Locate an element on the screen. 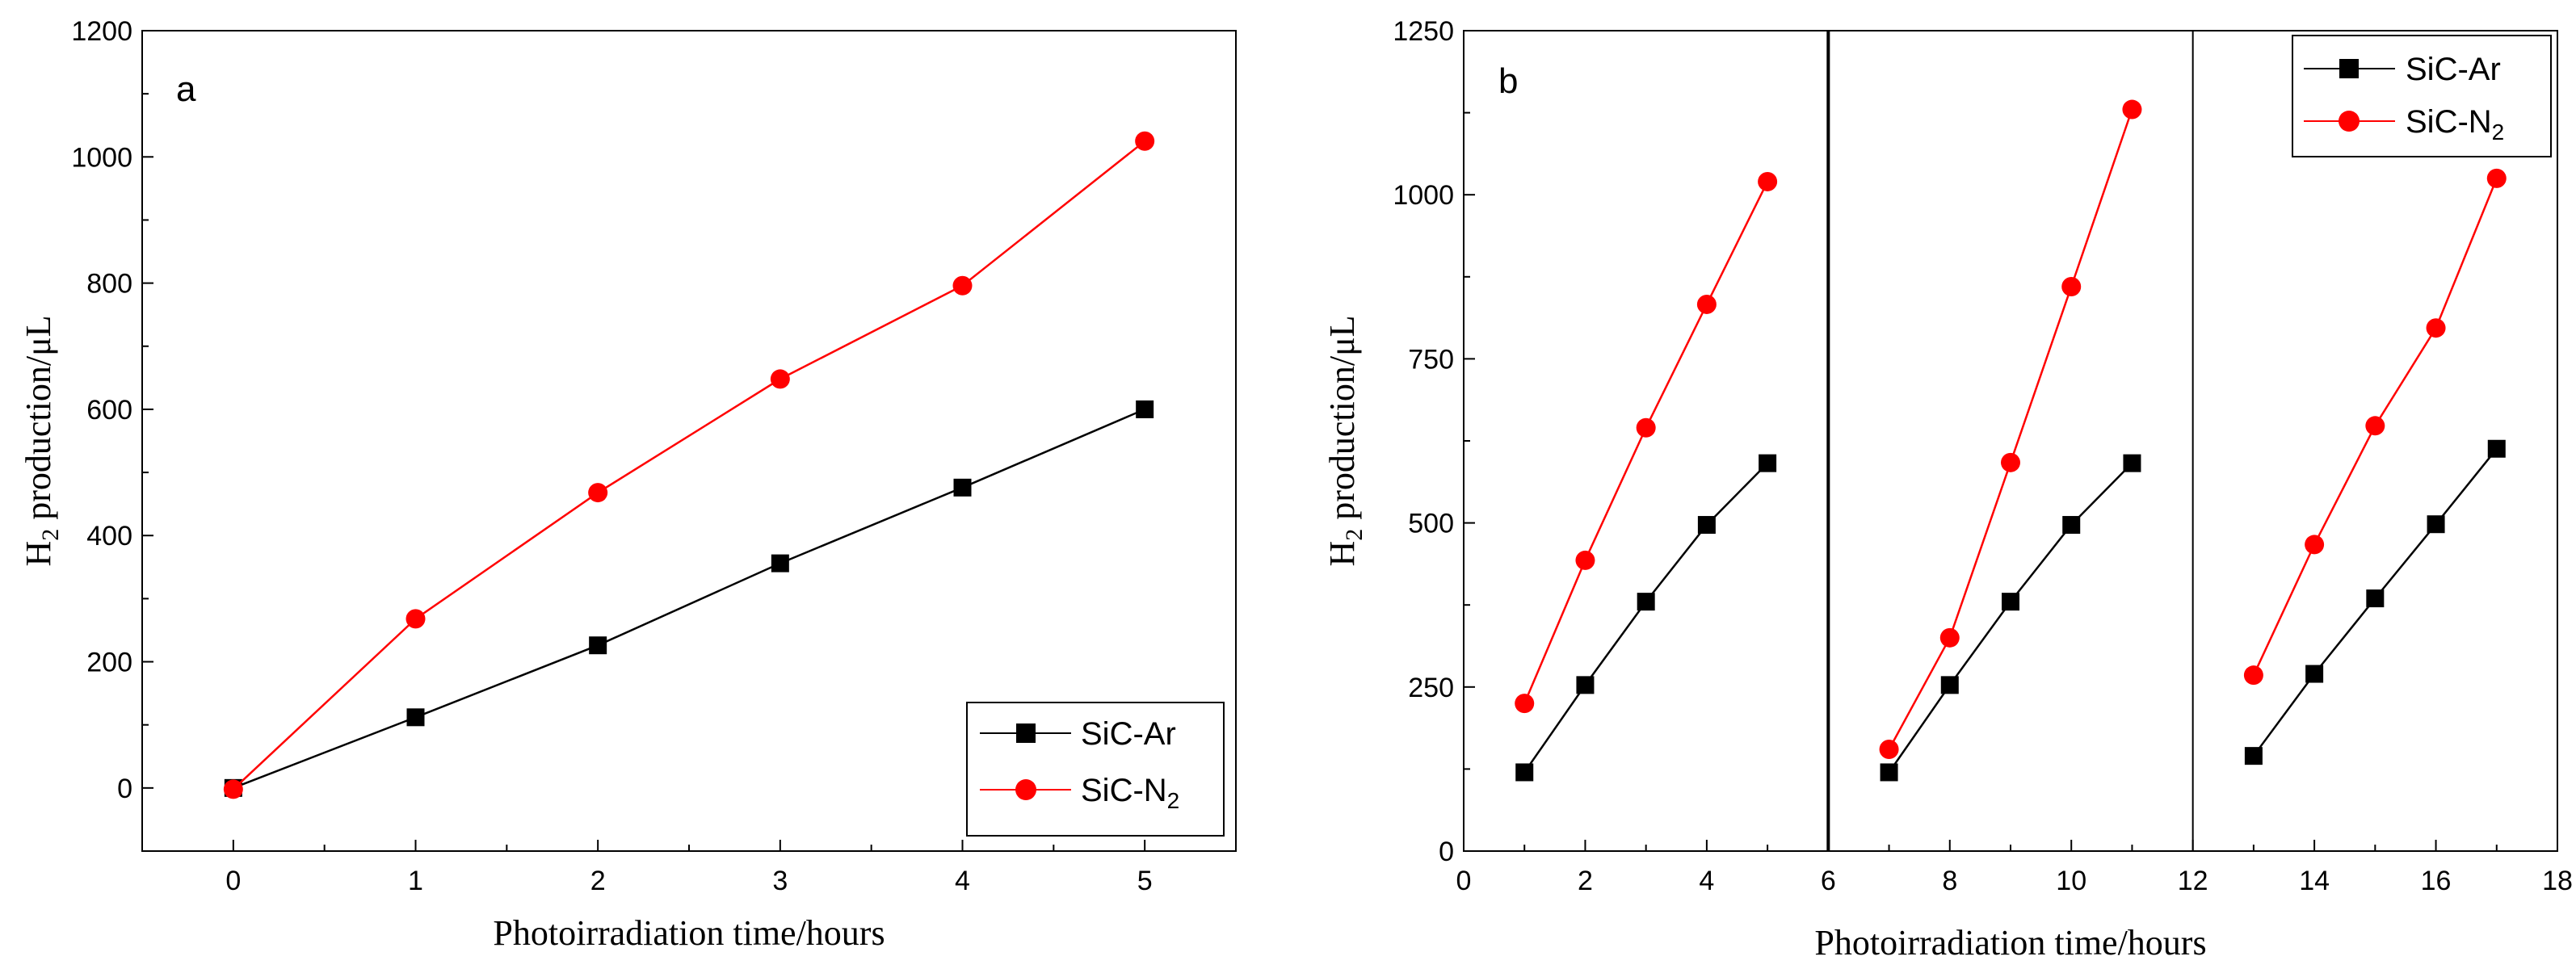 Image resolution: width=2576 pixels, height=973 pixels. y-tick-label: 400 is located at coordinates (109, 536).